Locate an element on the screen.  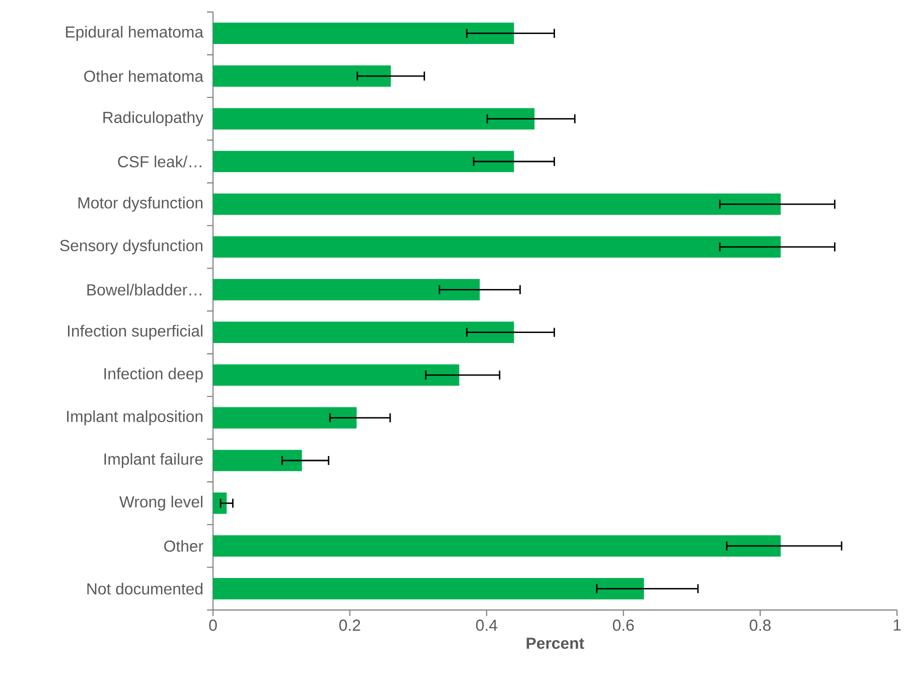
y-tick-label: Motor dysfunction is located at coordinates (140, 204).